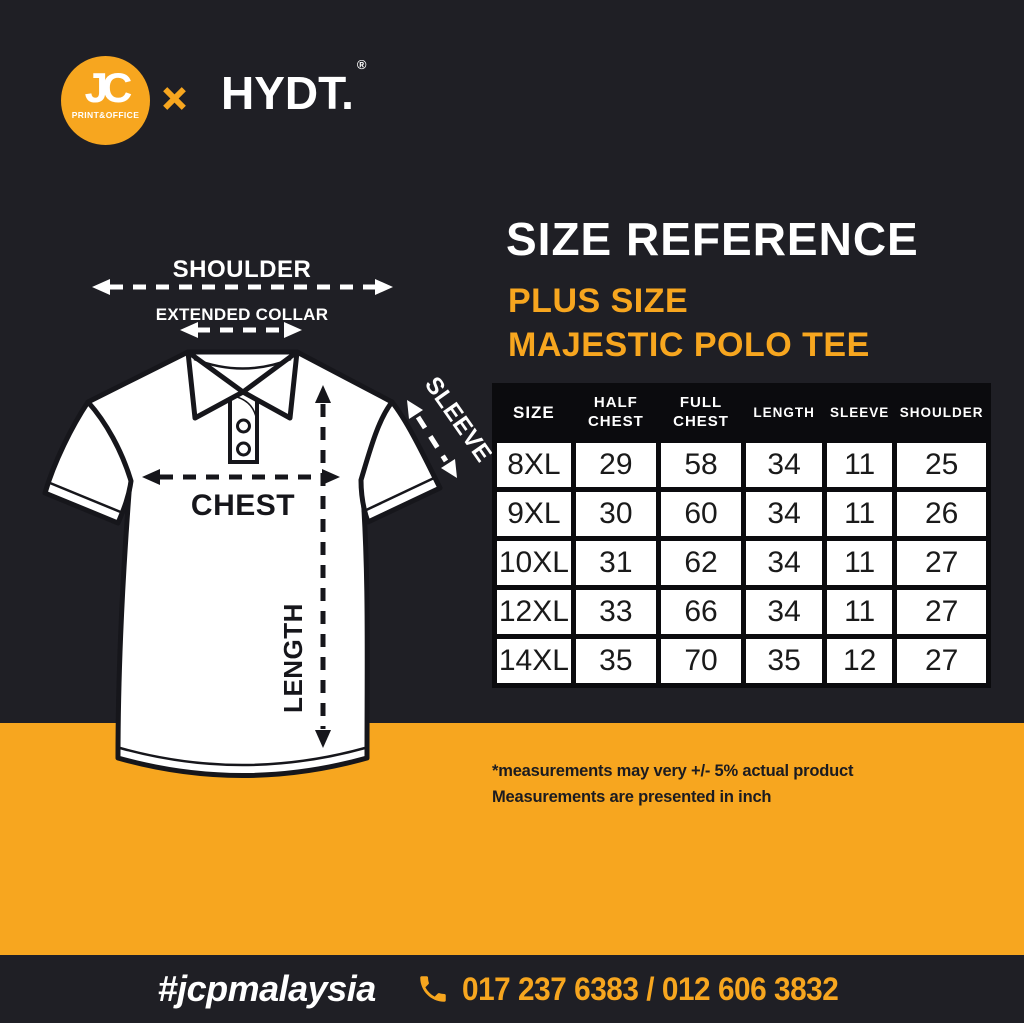 This screenshot has width=1024, height=1023. What do you see at coordinates (701, 514) in the screenshot?
I see `table-cell: 60` at bounding box center [701, 514].